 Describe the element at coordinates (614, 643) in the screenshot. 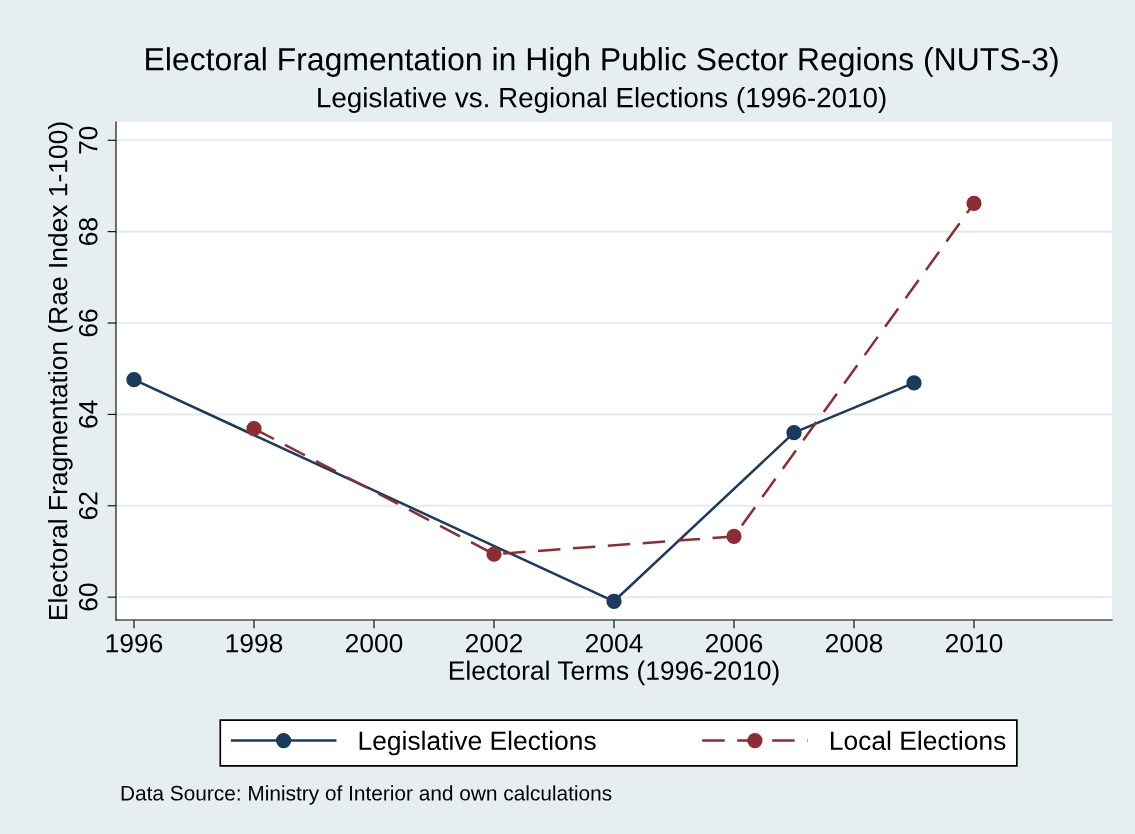

I see `x-tick-label: 2004` at that location.